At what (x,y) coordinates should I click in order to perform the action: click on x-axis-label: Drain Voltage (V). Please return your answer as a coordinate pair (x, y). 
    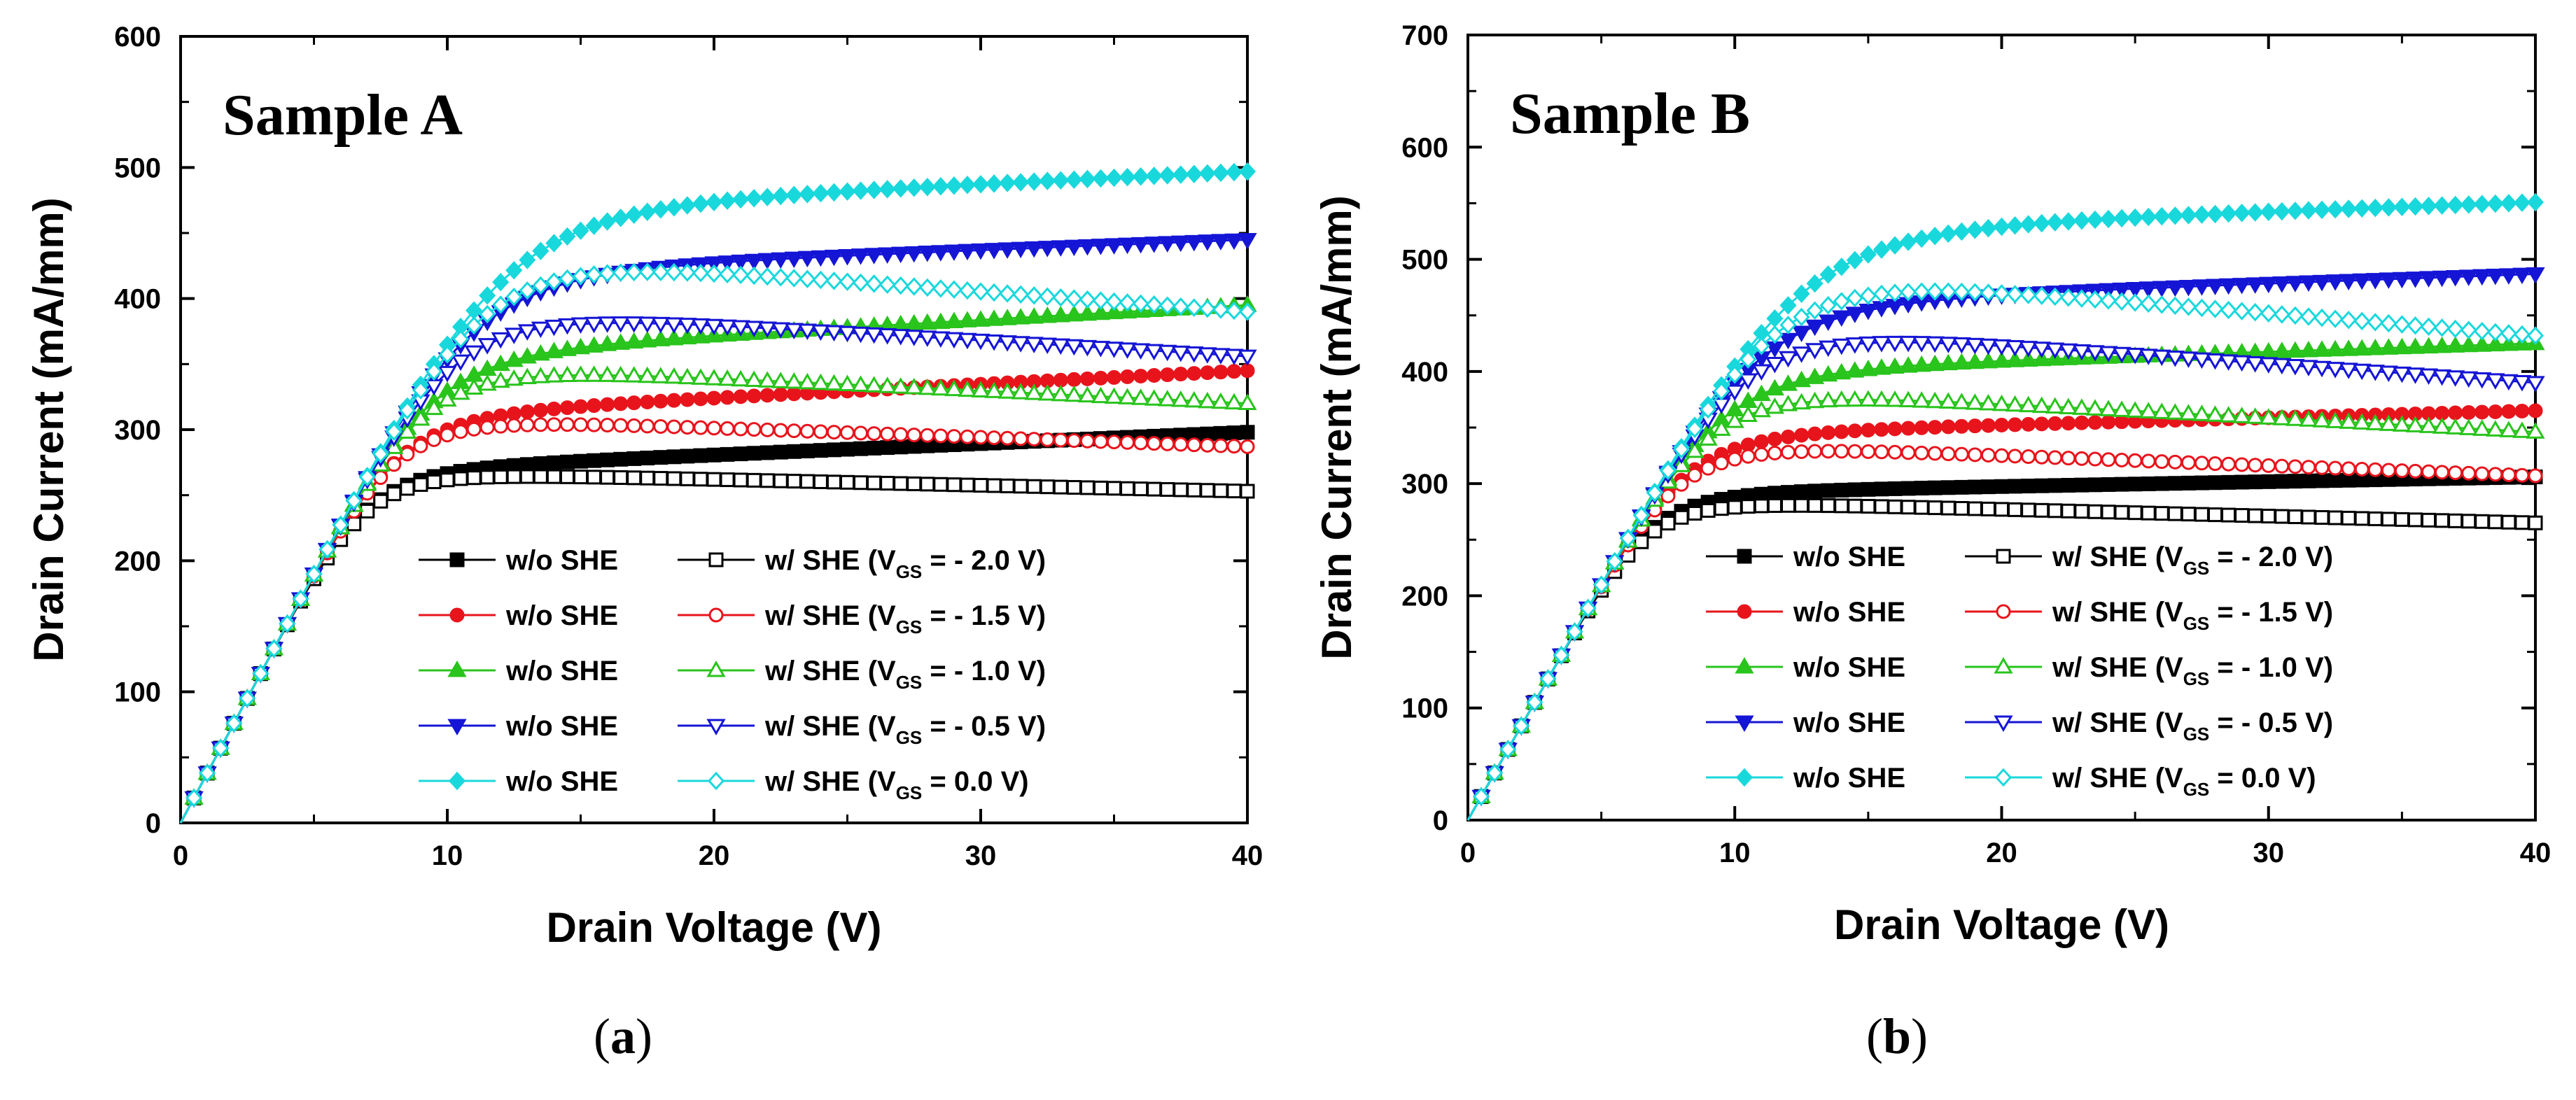
    Looking at the image, I should click on (714, 927).